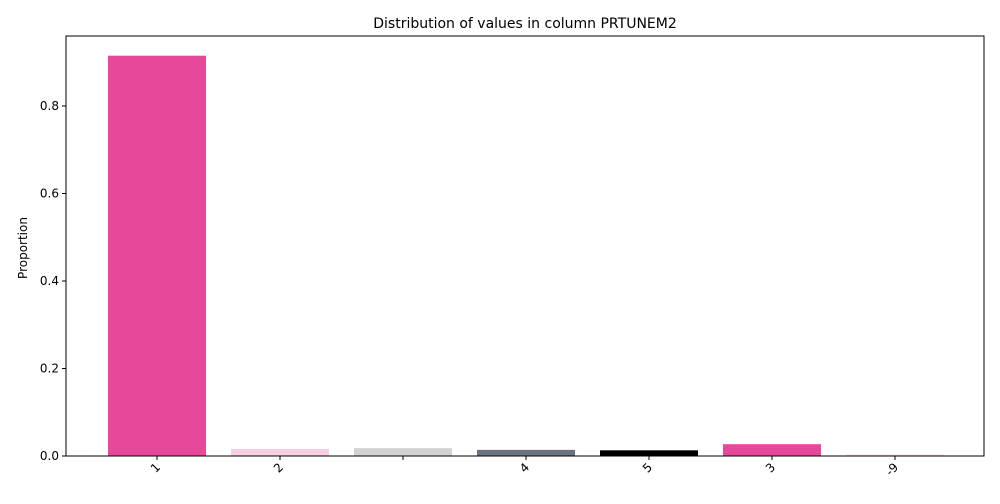 The width and height of the screenshot is (1000, 504). Describe the element at coordinates (49, 281) in the screenshot. I see `y-tick-label: 0.4` at that location.